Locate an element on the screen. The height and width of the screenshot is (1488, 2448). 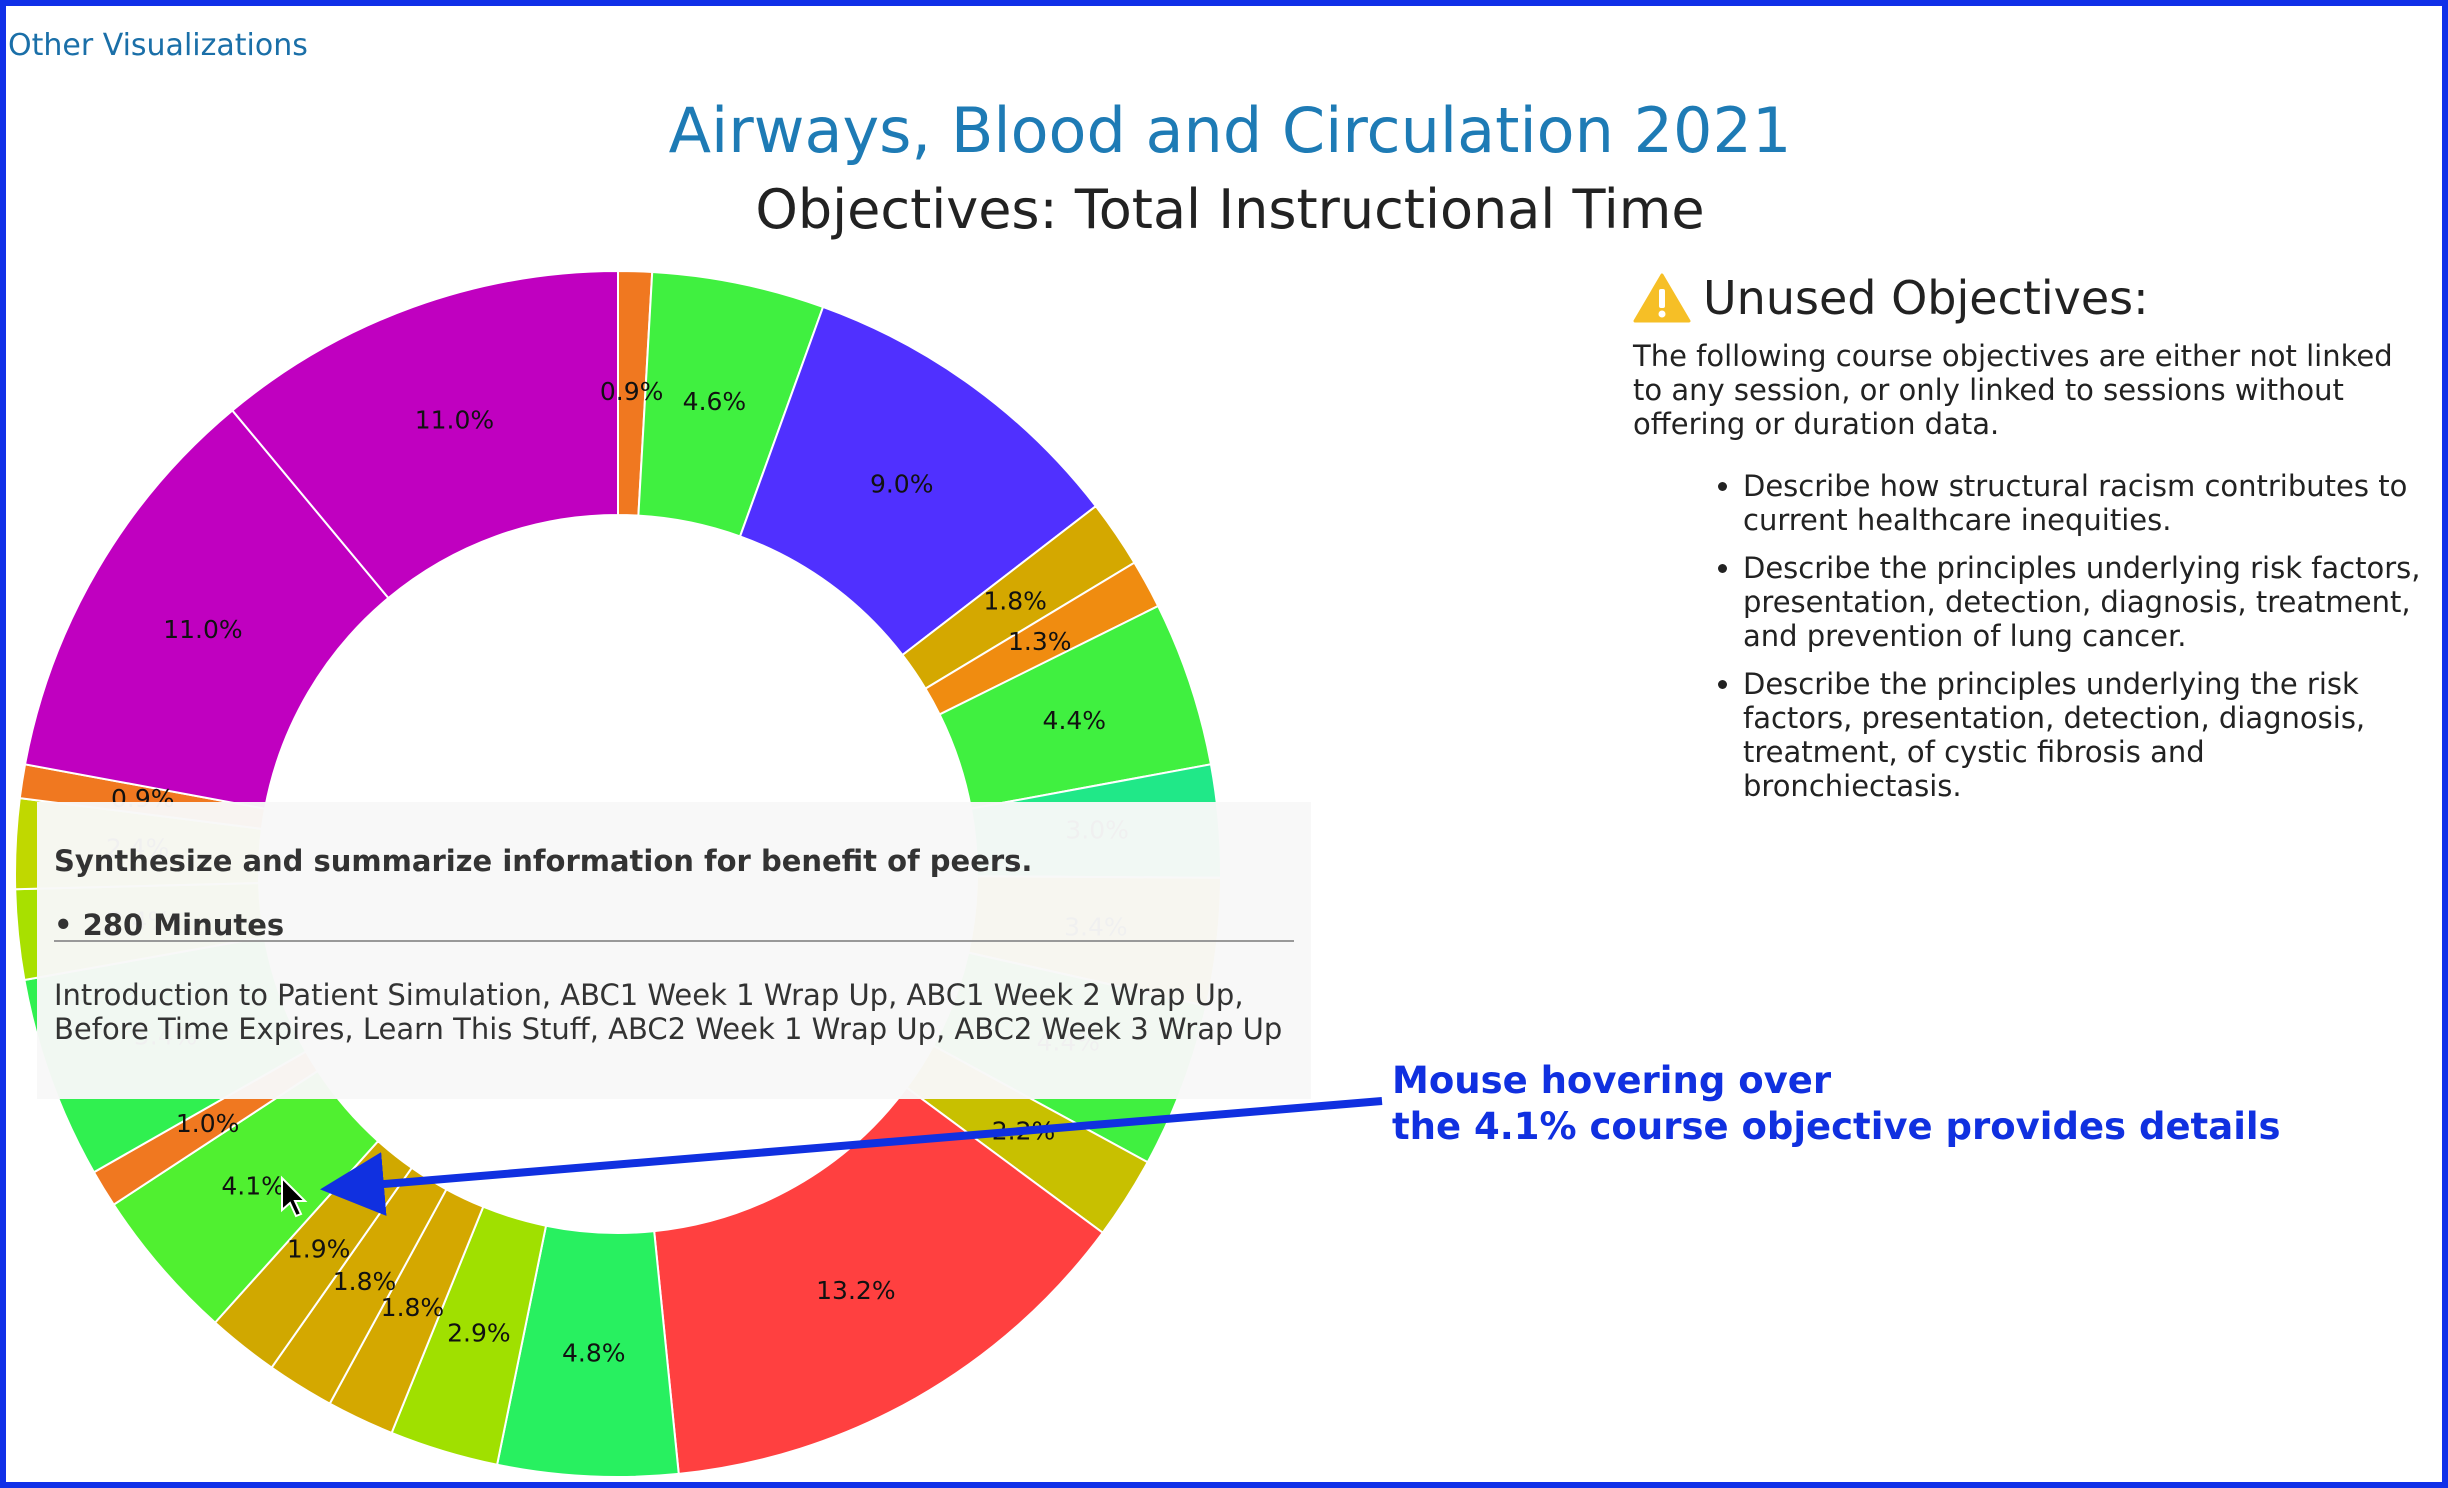
unused-heading: Unused Objectives: is located at coordinates (1926, 298).